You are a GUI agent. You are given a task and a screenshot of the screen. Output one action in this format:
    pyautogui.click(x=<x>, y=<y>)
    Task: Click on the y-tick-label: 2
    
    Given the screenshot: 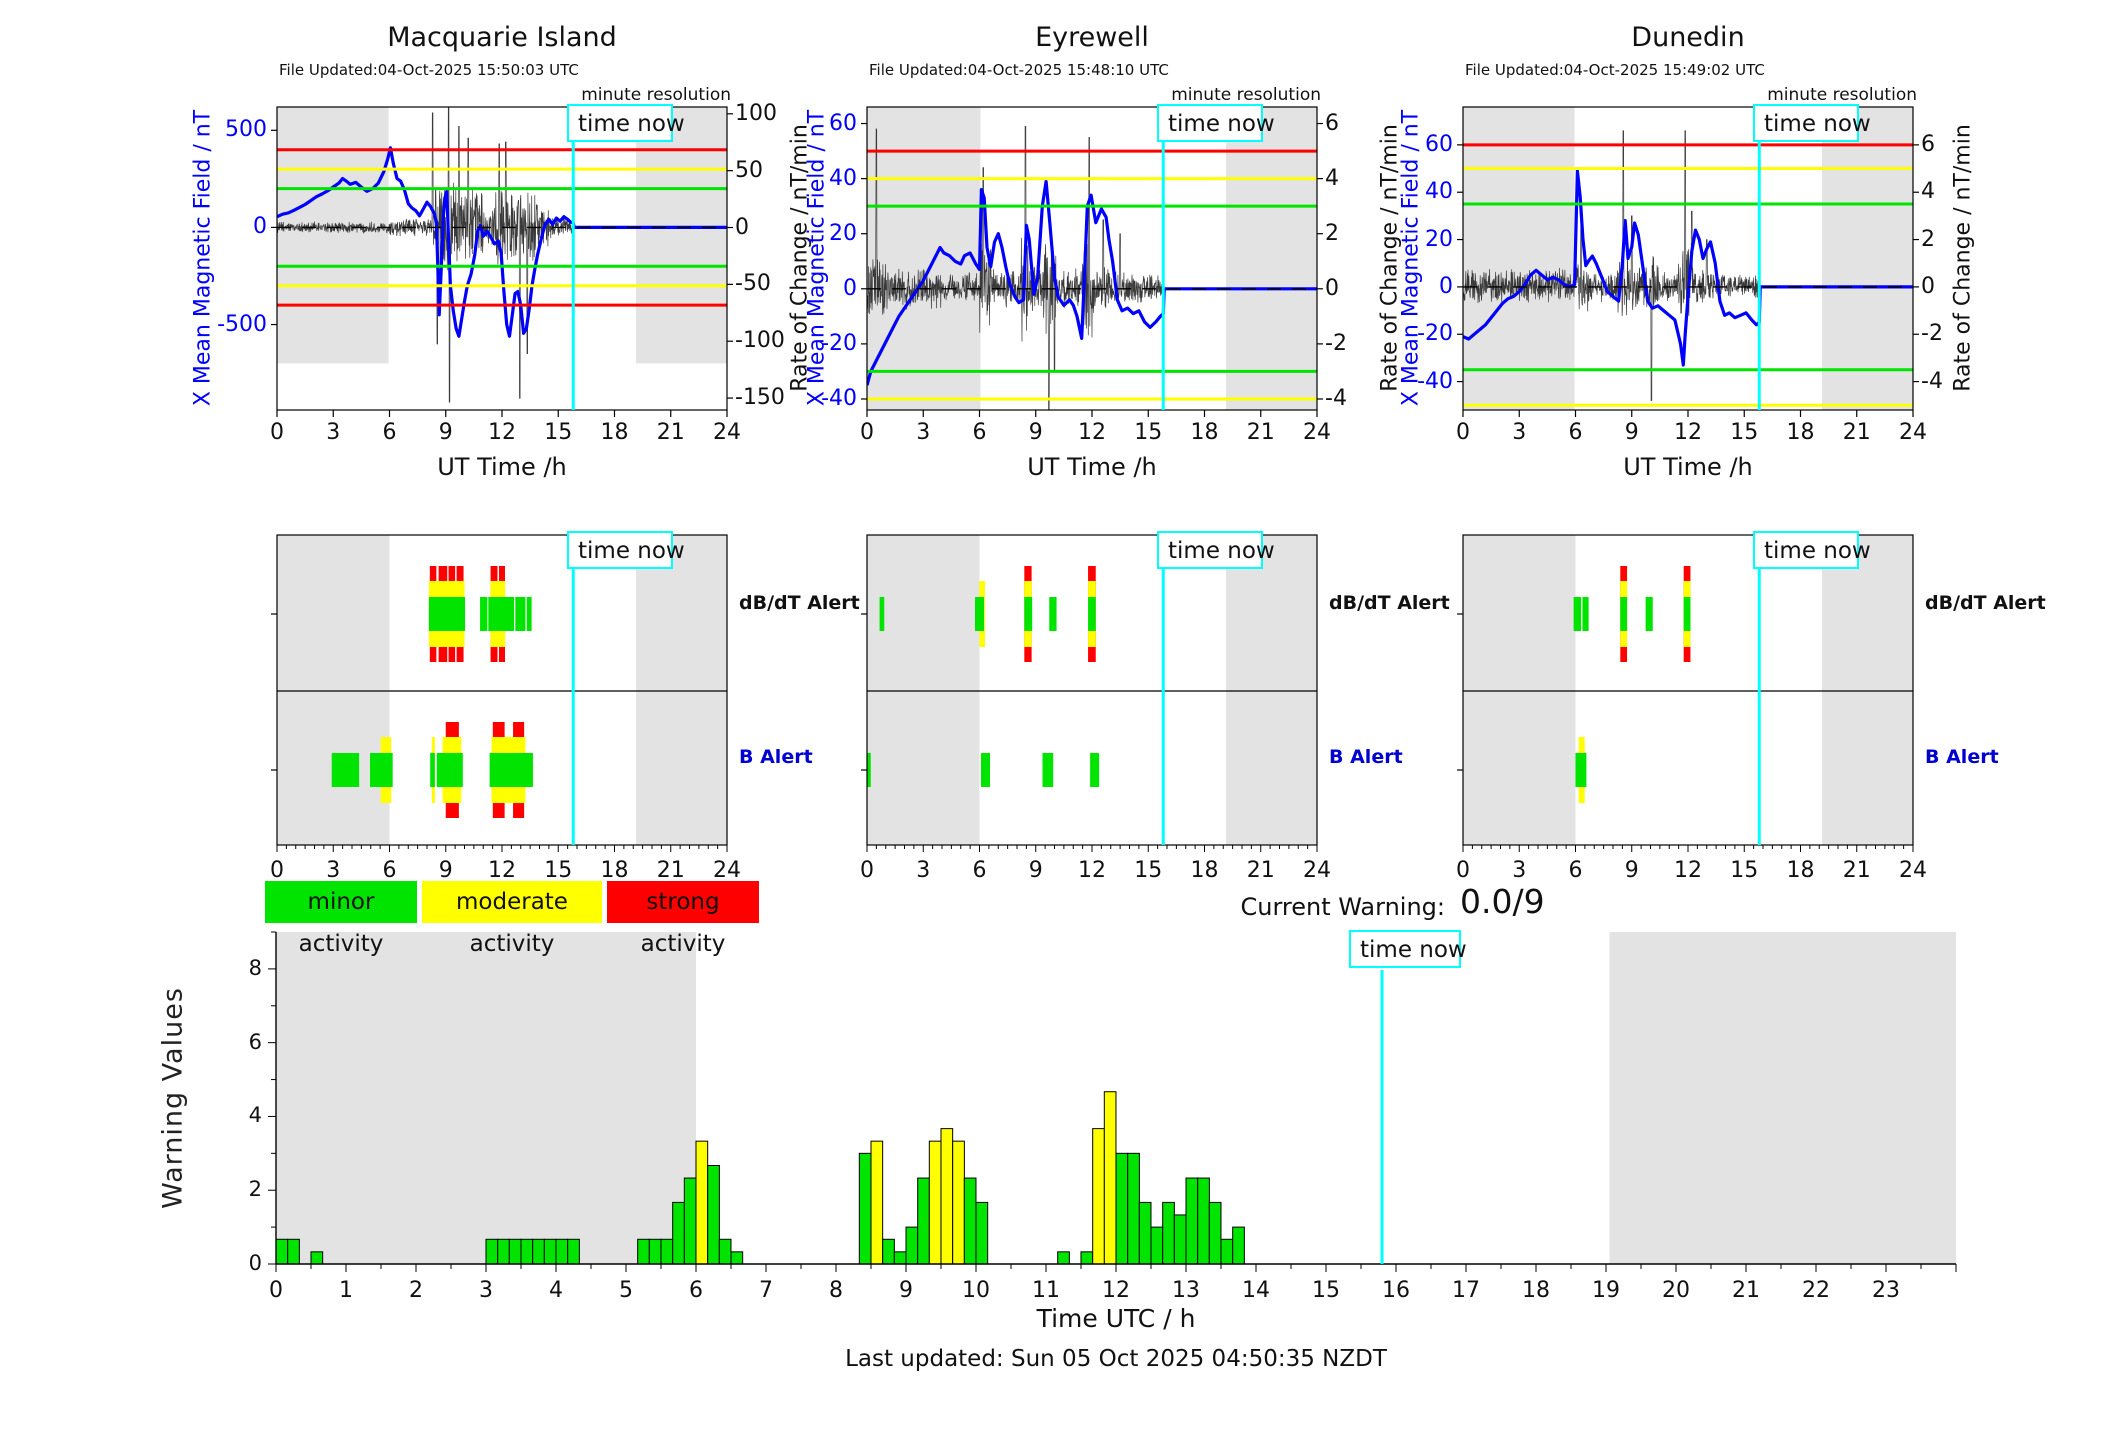 What is the action you would take?
    pyautogui.click(x=1332, y=233)
    